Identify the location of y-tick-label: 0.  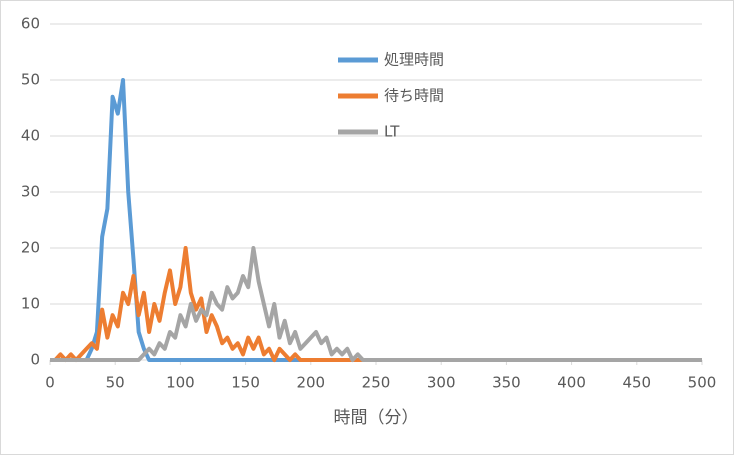
(35, 360).